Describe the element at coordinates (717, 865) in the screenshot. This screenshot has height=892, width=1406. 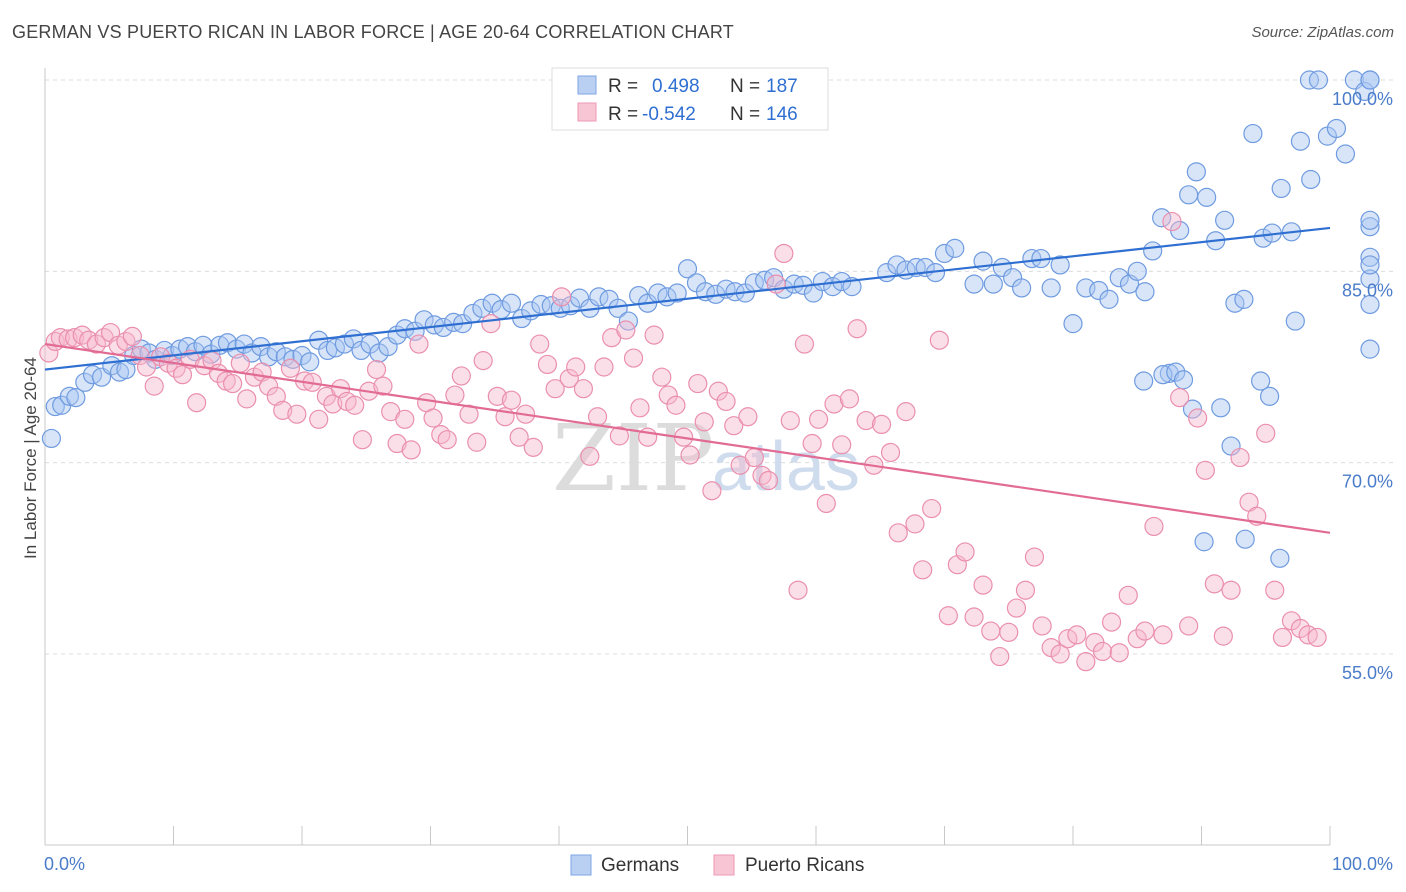
I see `legend: Germans Puerto Ricans` at that location.